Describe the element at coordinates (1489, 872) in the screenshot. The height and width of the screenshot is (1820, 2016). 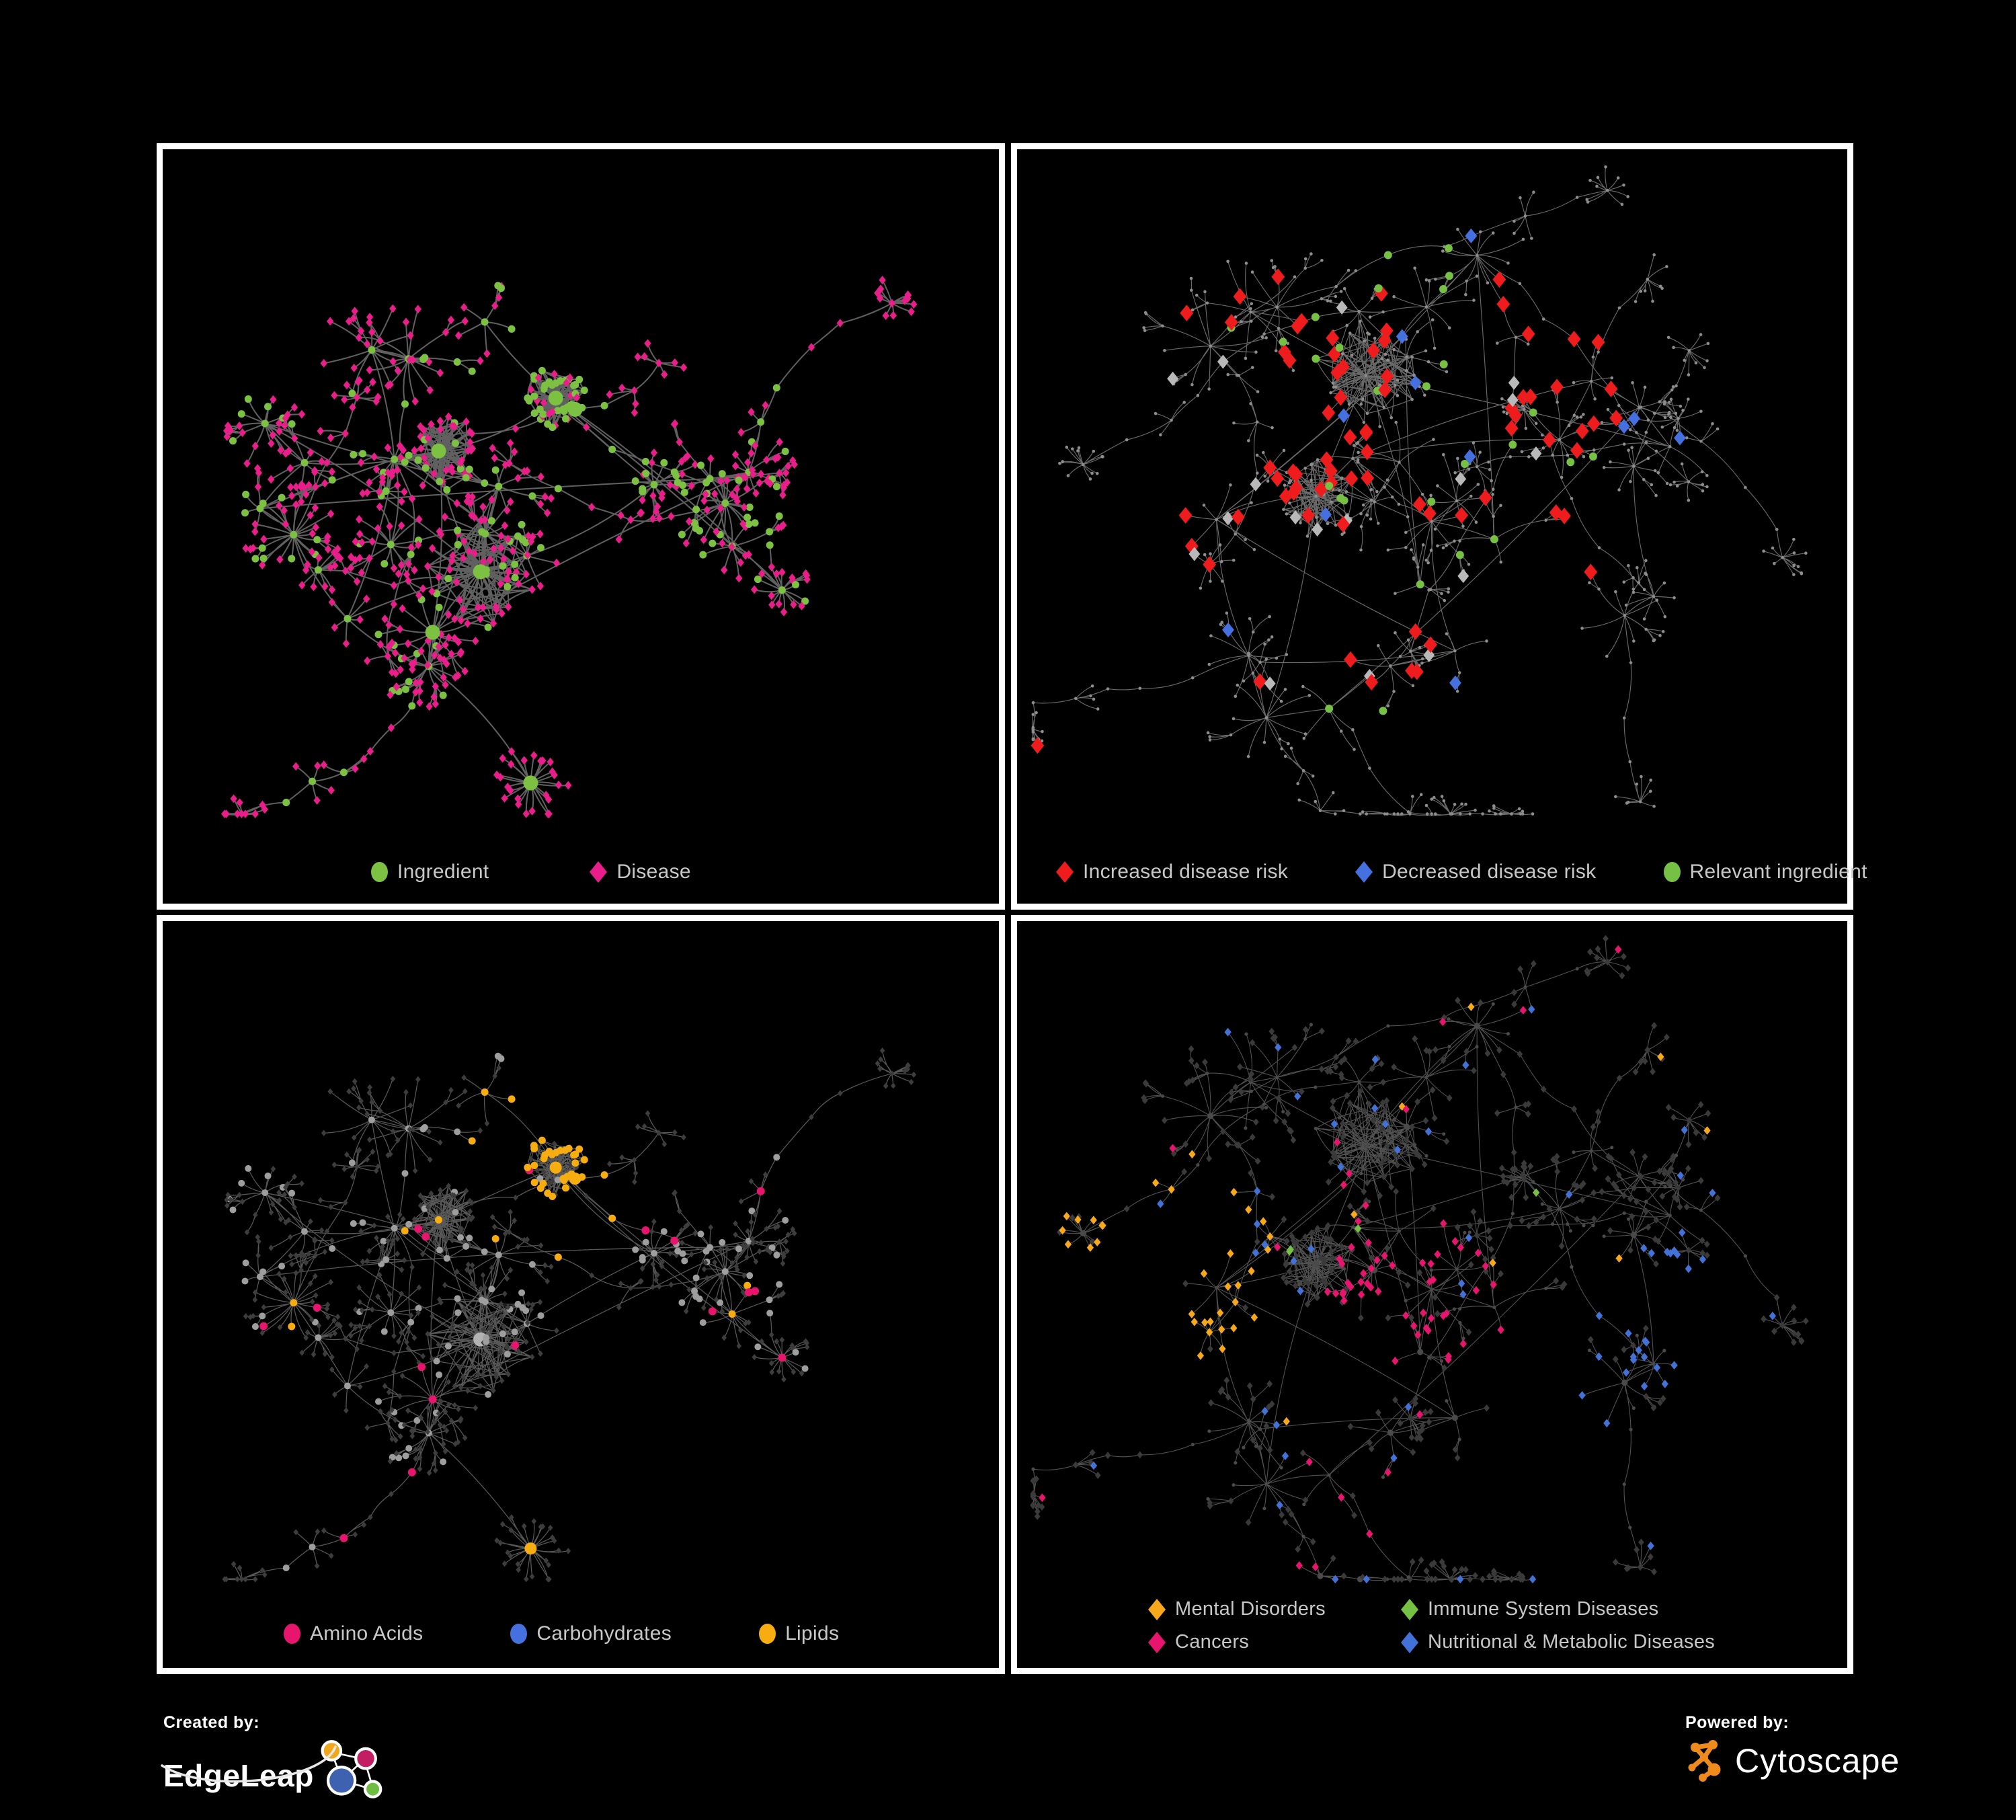
I see `legend-label: Decreased disease risk` at that location.